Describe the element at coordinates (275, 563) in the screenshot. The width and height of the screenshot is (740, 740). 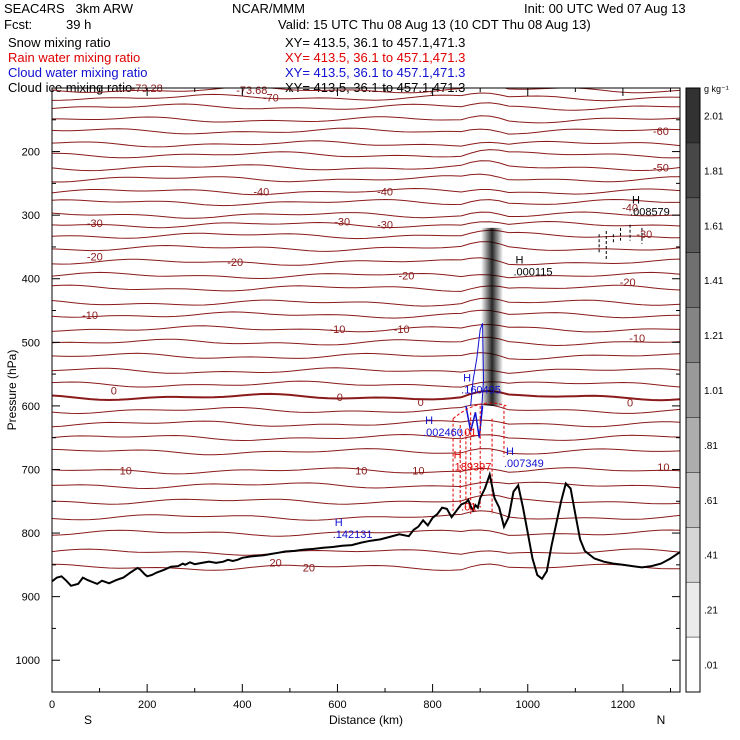
I see `temperature-contour-label: 20` at that location.